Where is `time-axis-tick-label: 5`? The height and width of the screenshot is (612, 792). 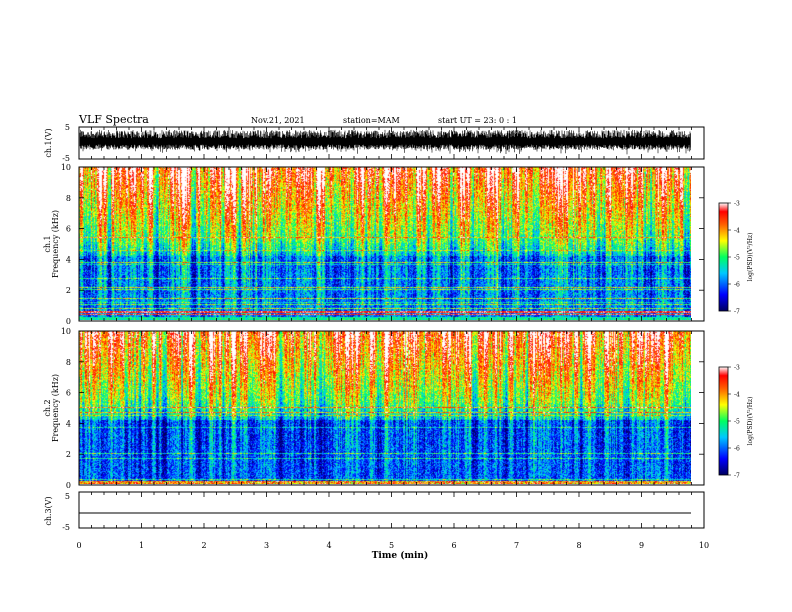
time-axis-tick-label: 5 is located at coordinates (391, 545).